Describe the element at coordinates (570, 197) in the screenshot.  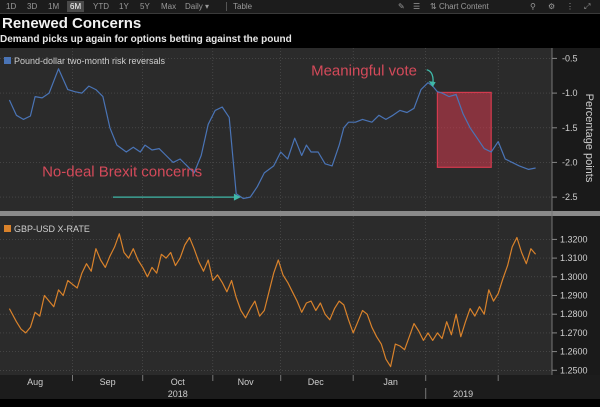
I see `y-tick-label: -2.5` at that location.